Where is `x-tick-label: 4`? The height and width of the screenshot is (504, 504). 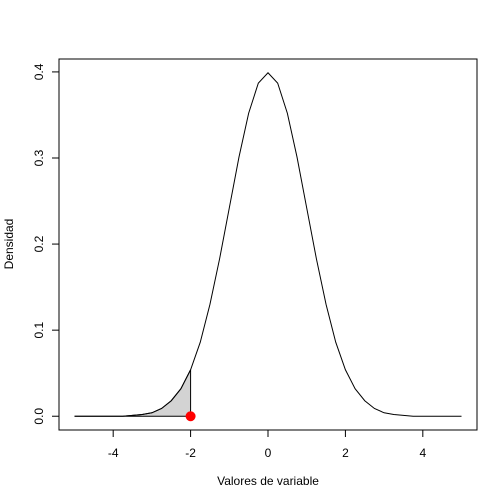 x-tick-label: 4 is located at coordinates (422, 453).